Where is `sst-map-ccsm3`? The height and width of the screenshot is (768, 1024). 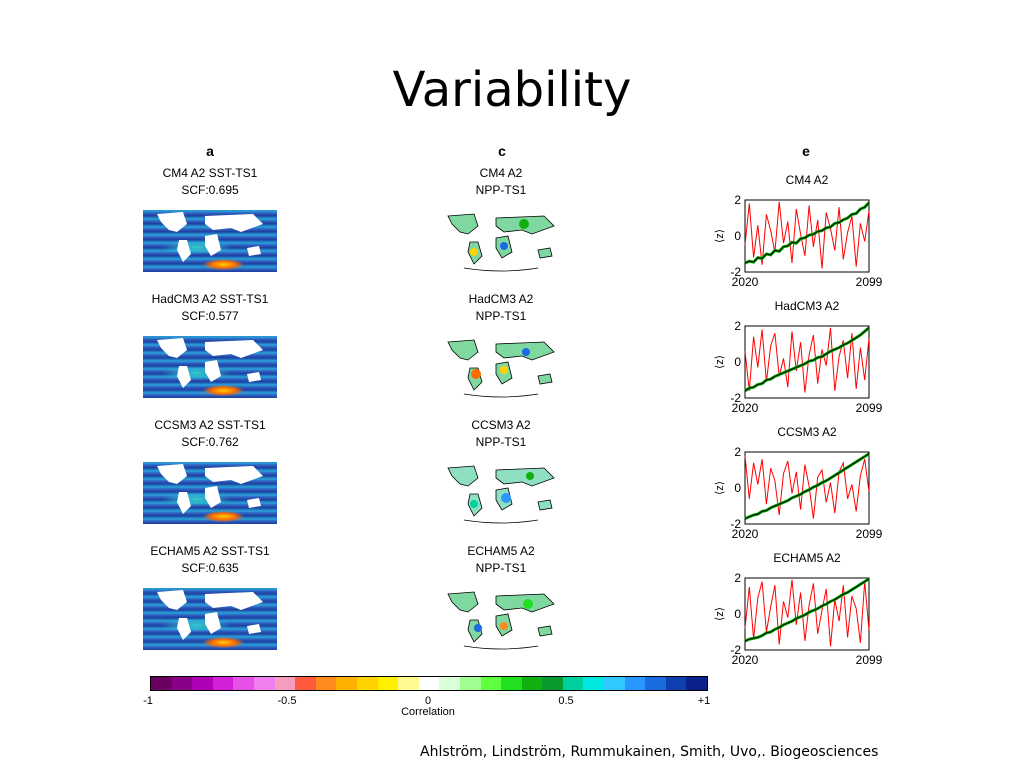 sst-map-ccsm3 is located at coordinates (210, 493).